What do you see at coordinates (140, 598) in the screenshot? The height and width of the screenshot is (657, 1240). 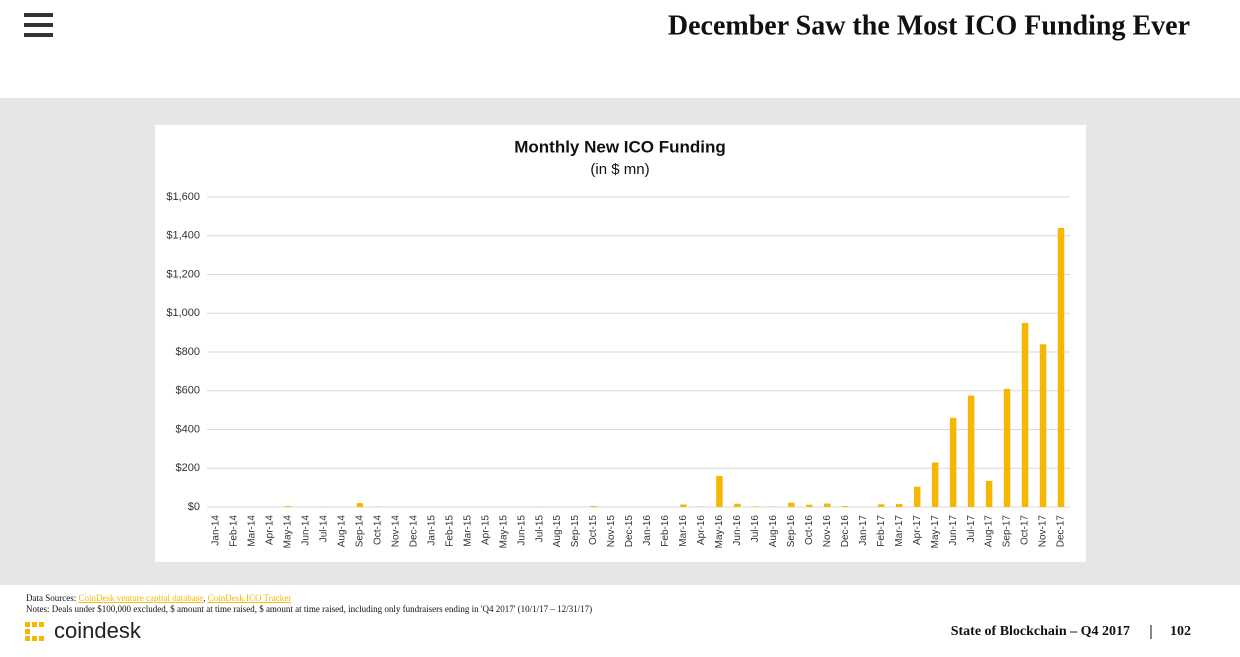 I see `source-link: CoinDesk venture capital database` at bounding box center [140, 598].